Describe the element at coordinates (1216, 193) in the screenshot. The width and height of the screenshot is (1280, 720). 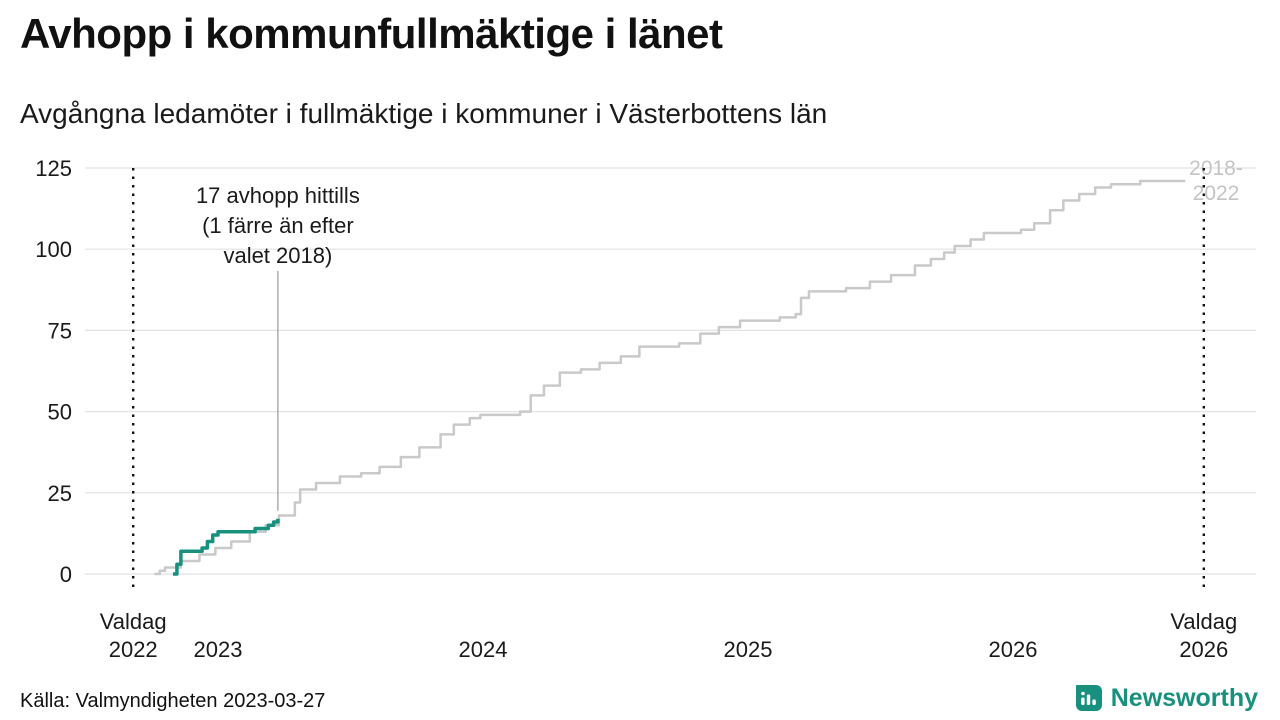
I see `series-label-2018-2022: 2022` at that location.